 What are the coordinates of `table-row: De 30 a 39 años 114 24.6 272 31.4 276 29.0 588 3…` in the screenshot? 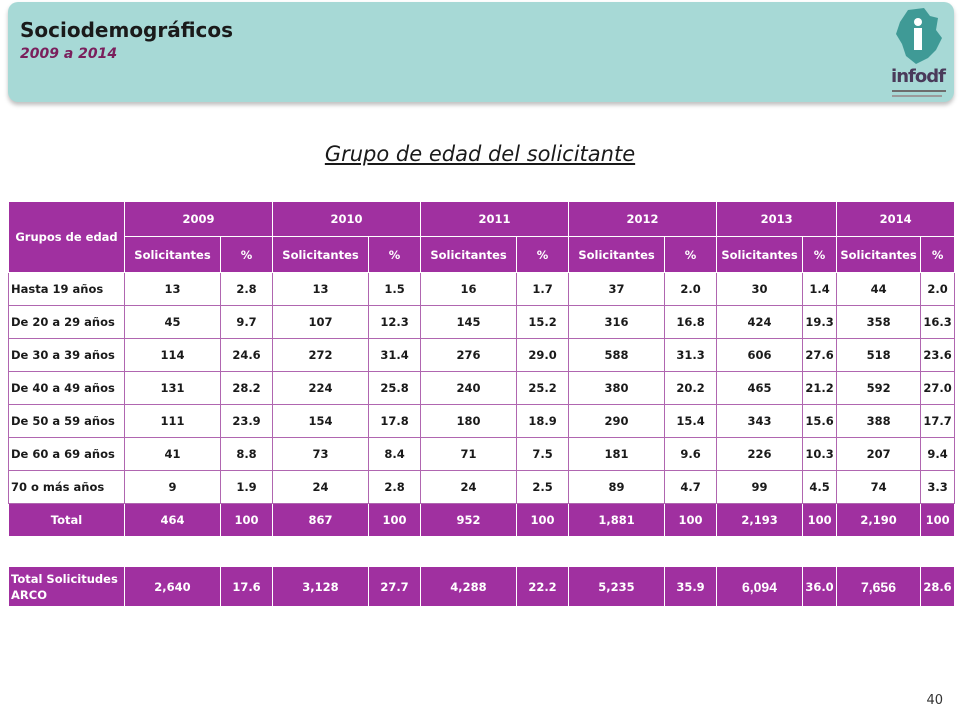 It's located at (482, 355).